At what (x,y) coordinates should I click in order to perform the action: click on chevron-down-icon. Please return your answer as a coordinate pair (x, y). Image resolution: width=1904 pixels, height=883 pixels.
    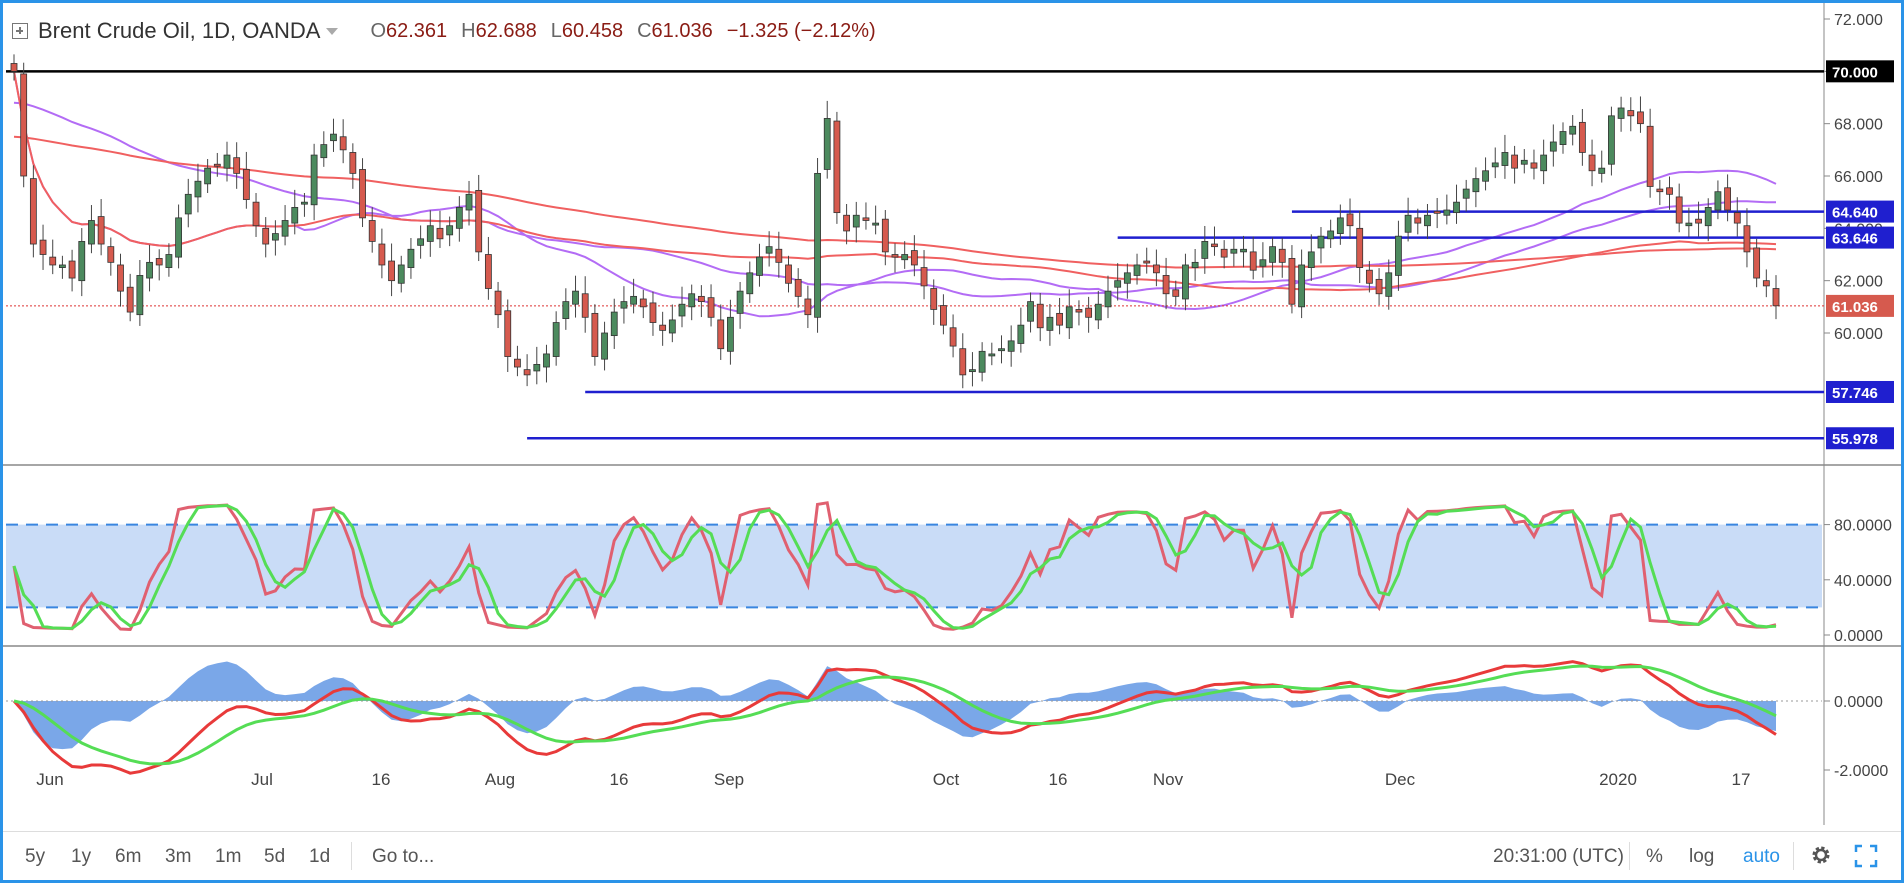
    Looking at the image, I should click on (332, 31).